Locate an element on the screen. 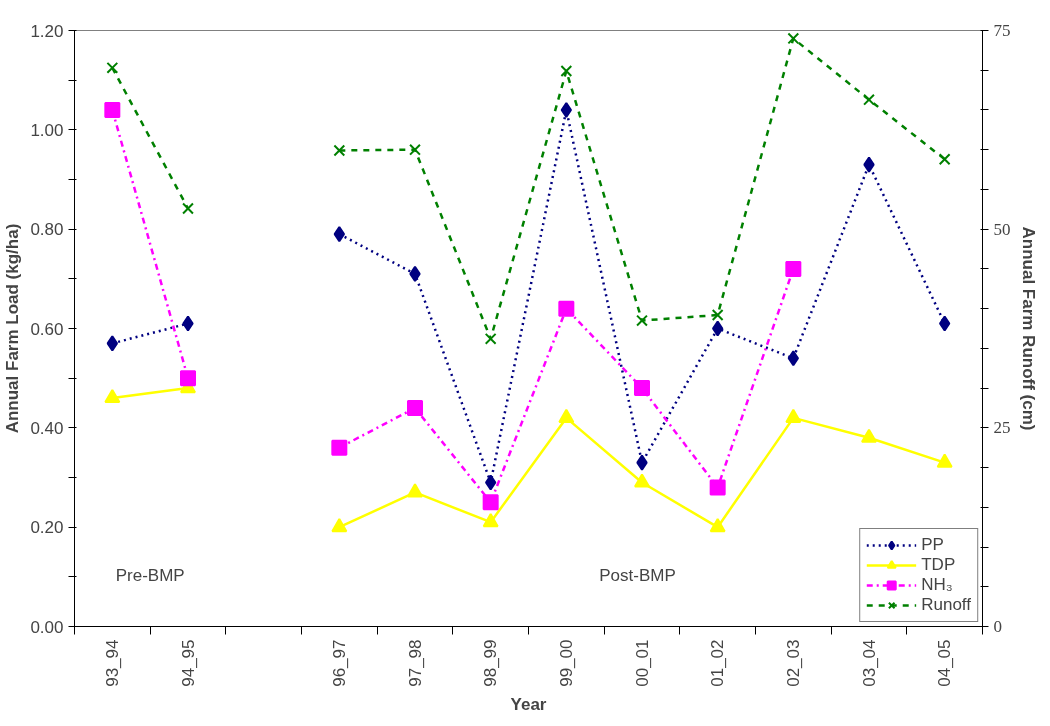  y2-tick-label: 0 is located at coordinates (997, 626).